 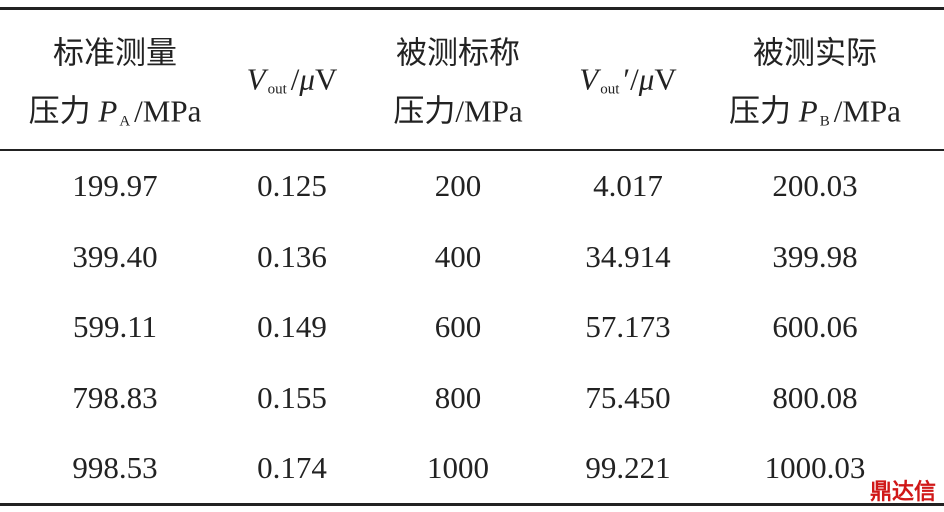 I want to click on header-line: 压力 P A/MPa, so click(x=115, y=108).